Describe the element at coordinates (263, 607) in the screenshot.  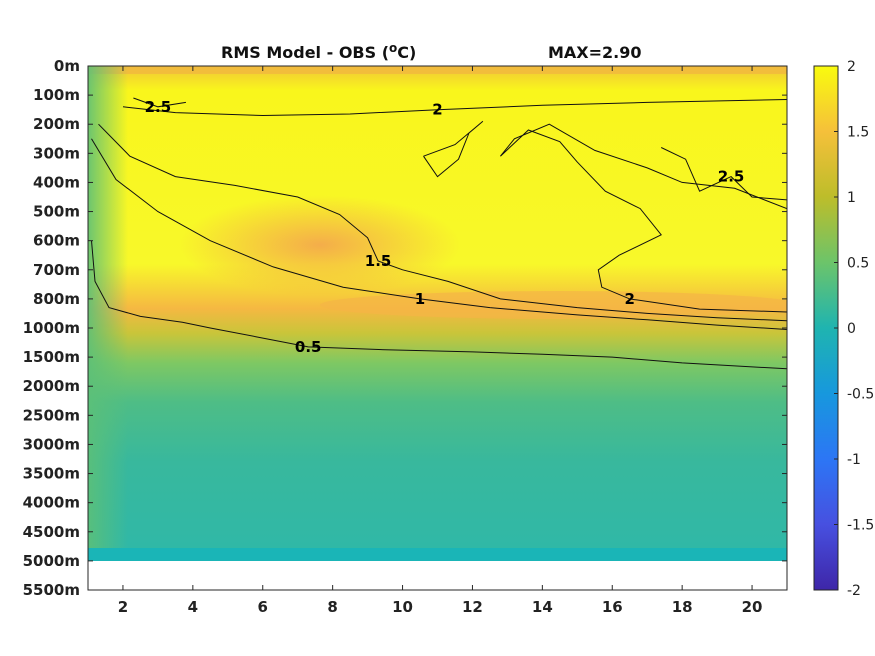
I see `x-tick-label: 6` at that location.